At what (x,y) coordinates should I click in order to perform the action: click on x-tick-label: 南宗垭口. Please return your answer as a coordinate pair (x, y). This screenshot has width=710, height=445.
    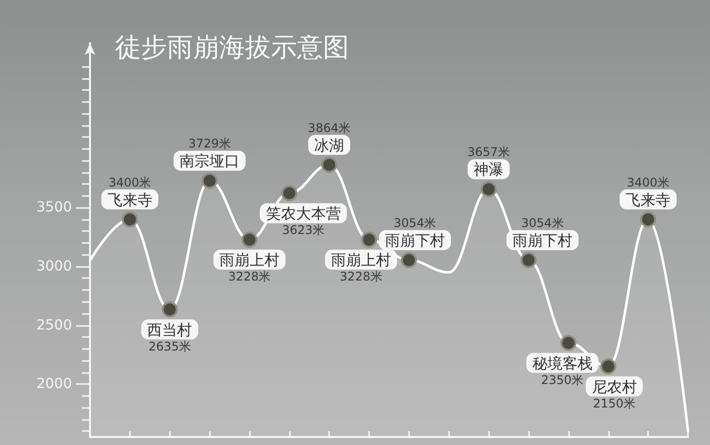
    Looking at the image, I should click on (210, 161).